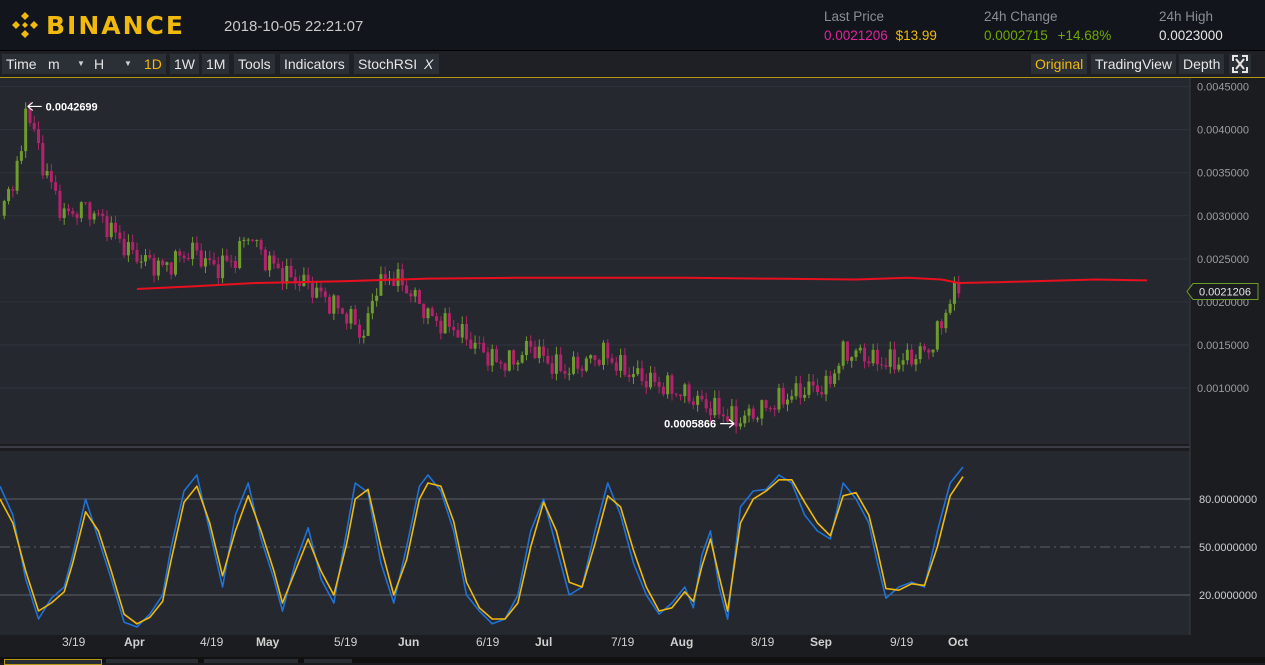 The height and width of the screenshot is (665, 1265). I want to click on date-tick-label: Apr, so click(134, 642).